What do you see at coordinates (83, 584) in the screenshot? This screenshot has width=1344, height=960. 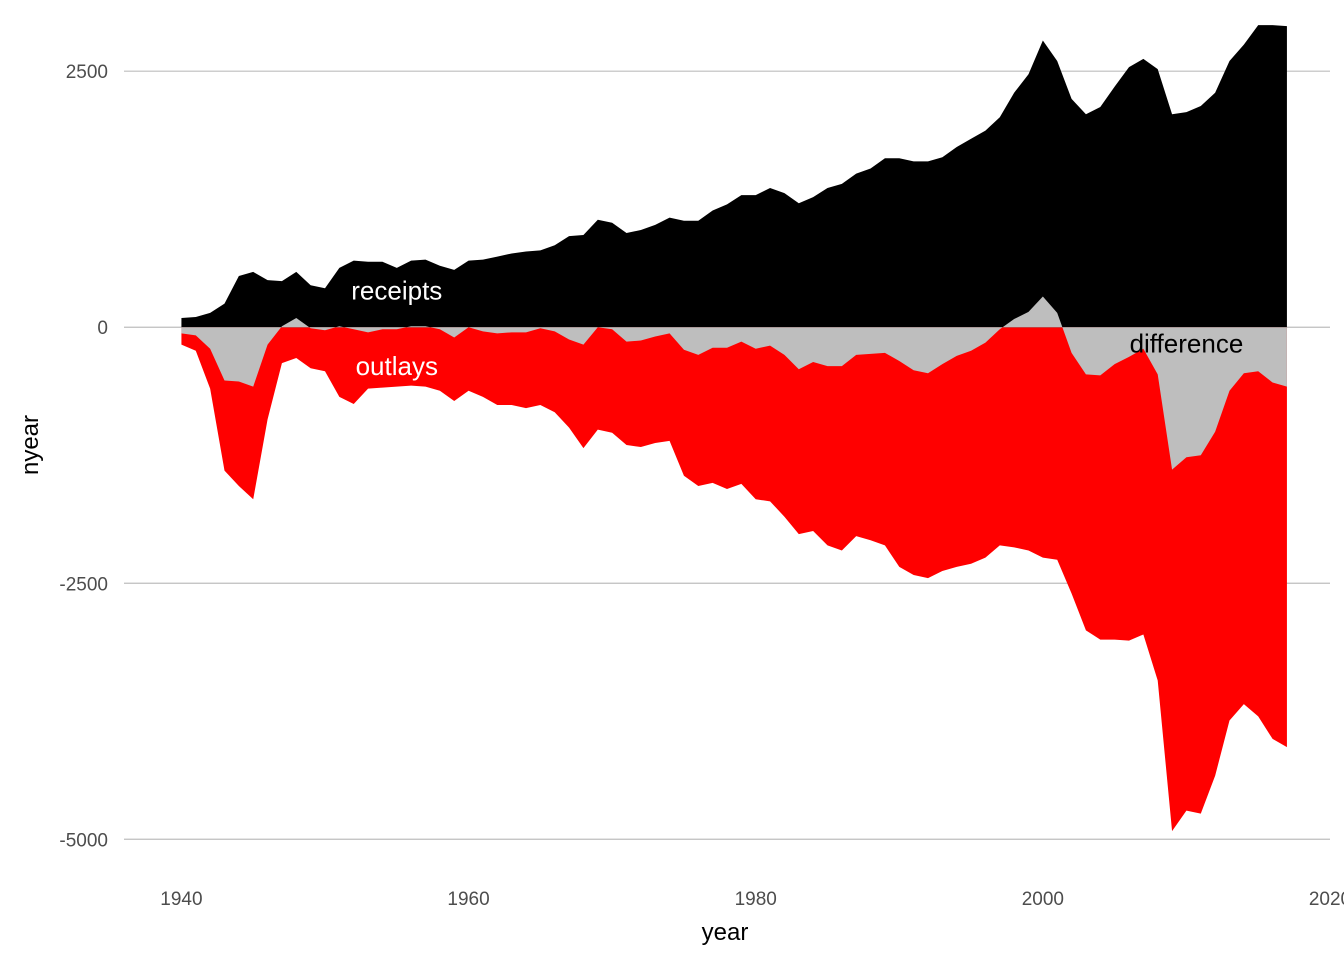 I see `y-tick-label: -2500` at bounding box center [83, 584].